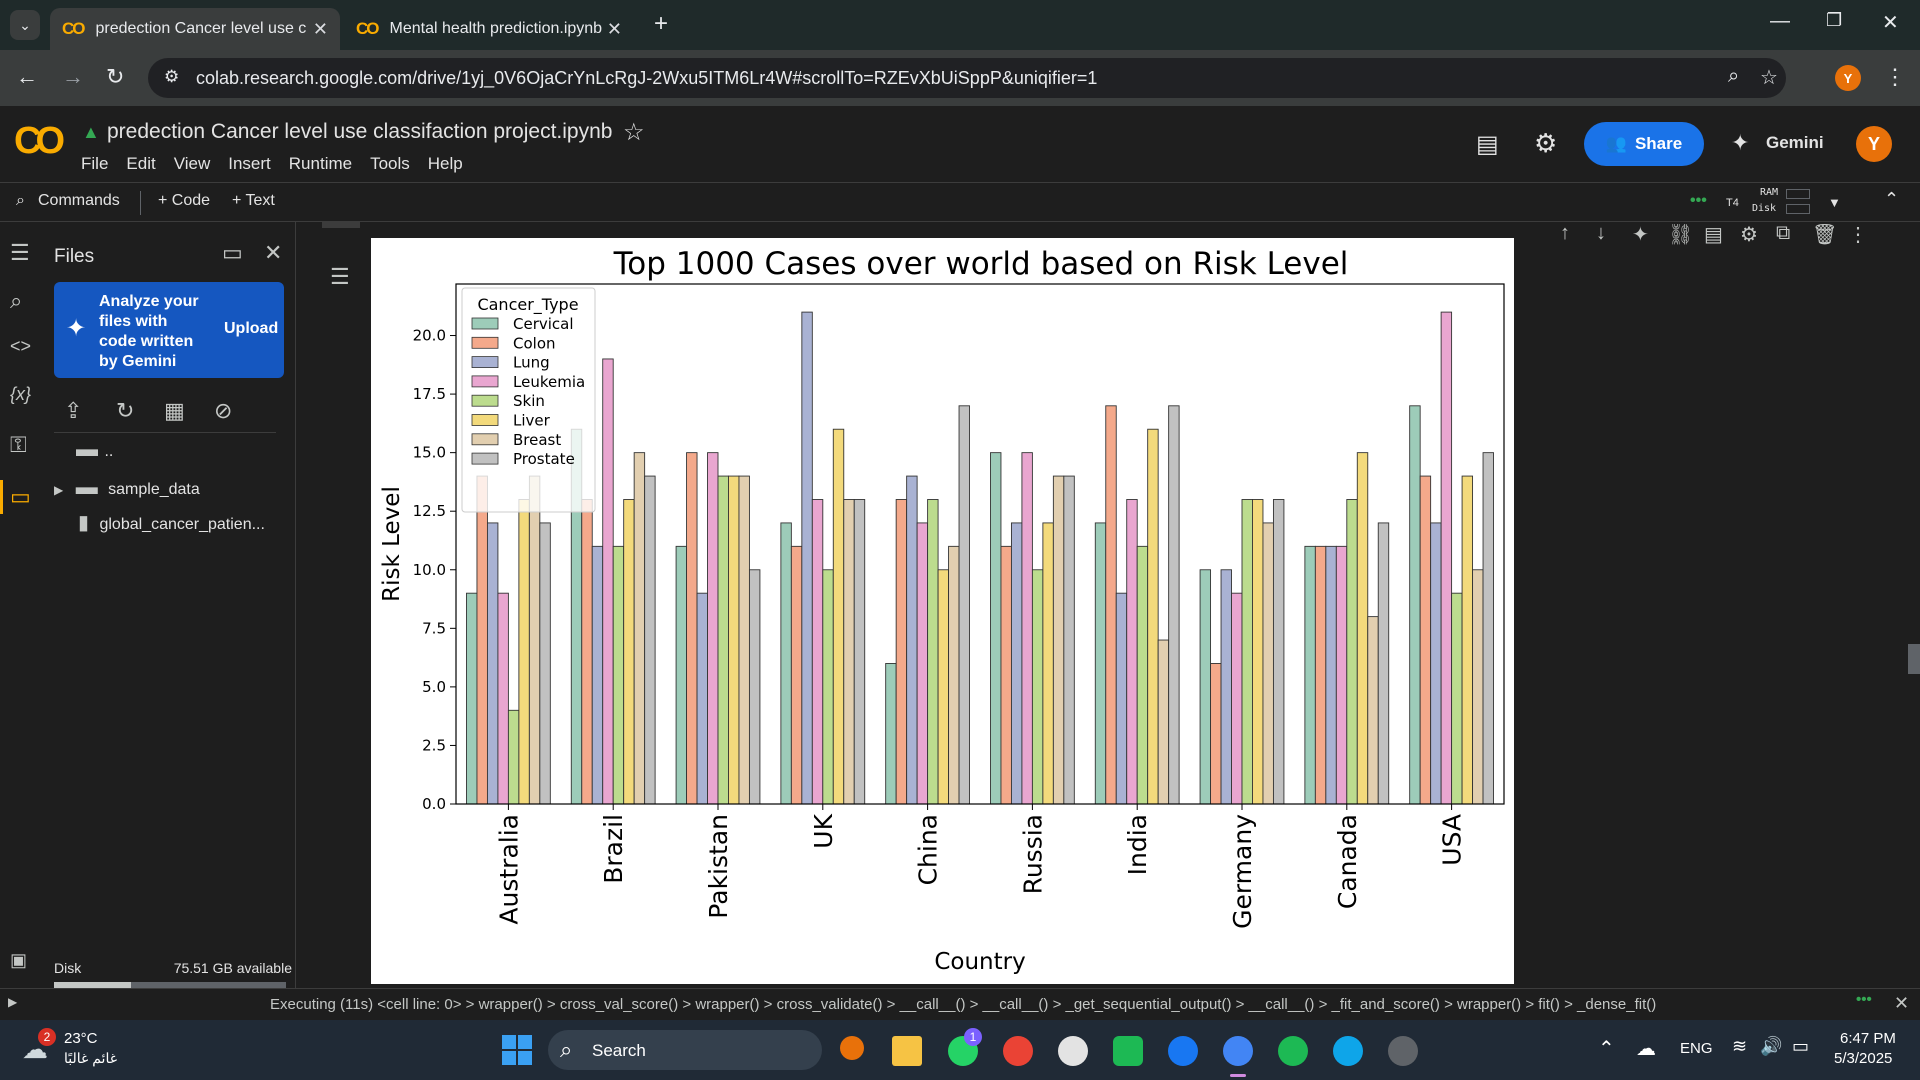 This screenshot has height=1080, width=1920. I want to click on menu-runtime: Runtime, so click(320, 163).